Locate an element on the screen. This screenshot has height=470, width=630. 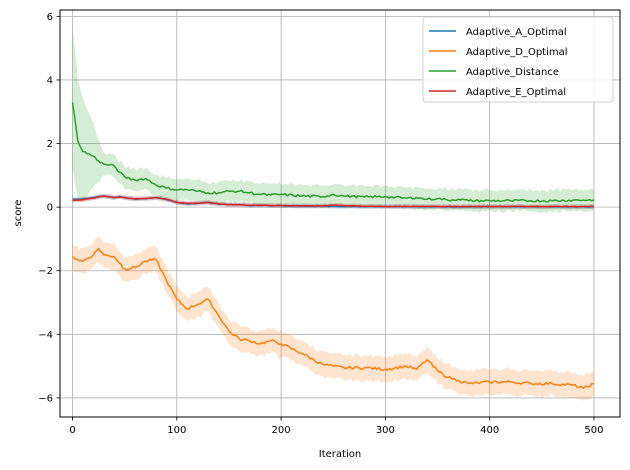
legend-box is located at coordinates (518, 59).